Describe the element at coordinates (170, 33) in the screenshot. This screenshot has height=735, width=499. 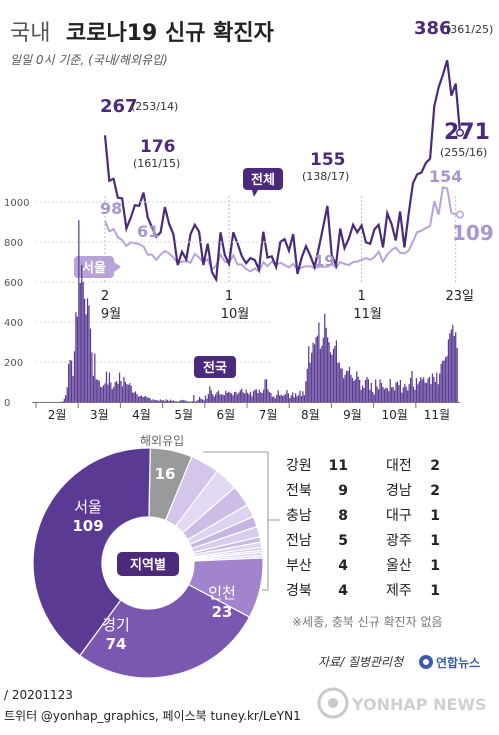
I see `page-title: 코로나19 신규 확진자` at that location.